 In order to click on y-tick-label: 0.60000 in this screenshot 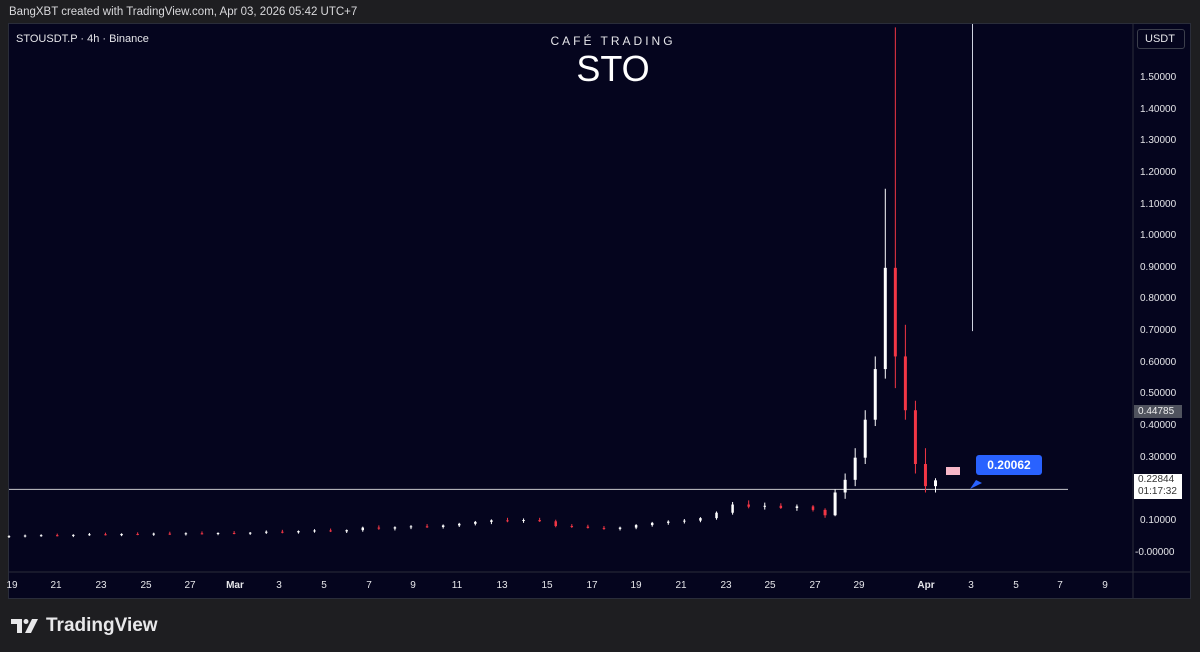, I will do `click(1158, 362)`.